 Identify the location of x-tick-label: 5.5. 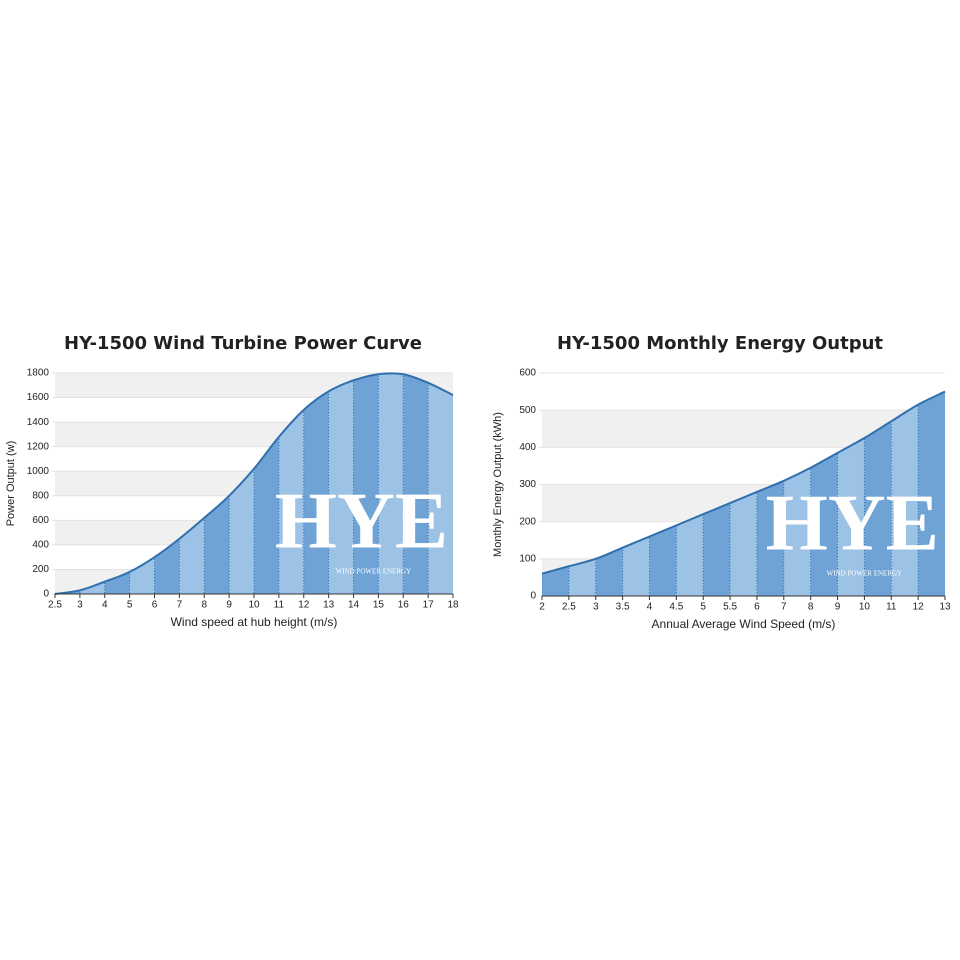
(730, 607).